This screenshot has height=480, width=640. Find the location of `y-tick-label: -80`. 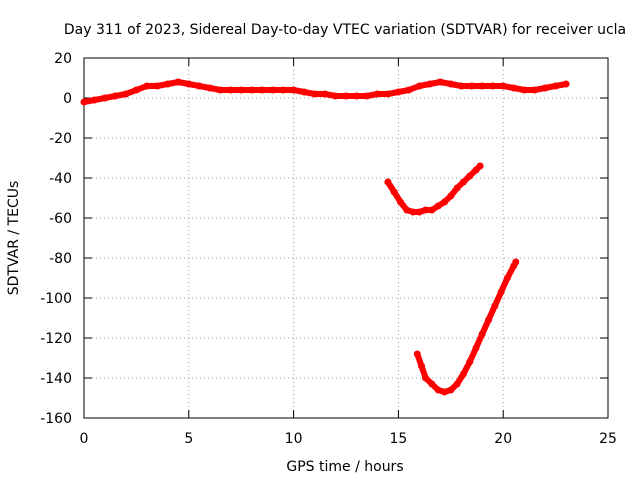

y-tick-label: -80 is located at coordinates (60, 259).